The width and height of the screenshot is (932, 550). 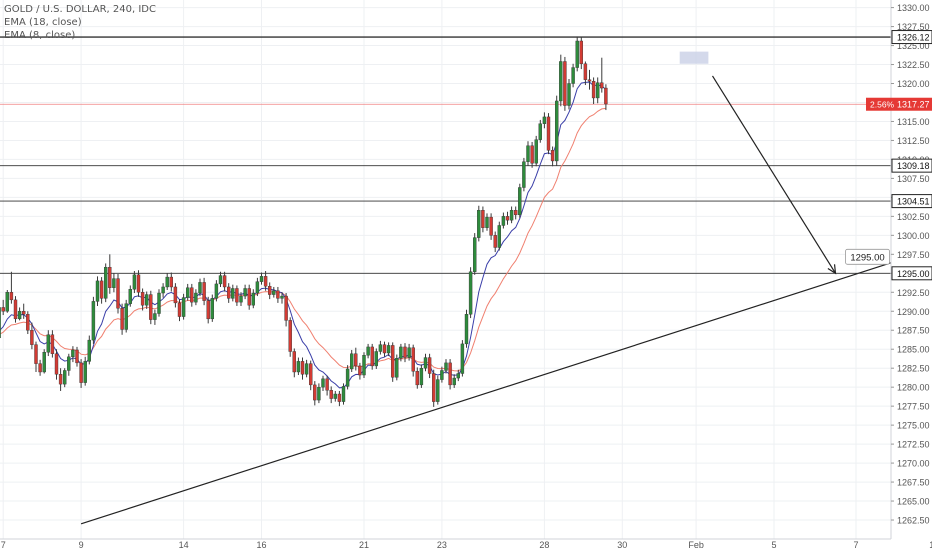 I want to click on price-tick-label: 1320.00, so click(x=913, y=84).